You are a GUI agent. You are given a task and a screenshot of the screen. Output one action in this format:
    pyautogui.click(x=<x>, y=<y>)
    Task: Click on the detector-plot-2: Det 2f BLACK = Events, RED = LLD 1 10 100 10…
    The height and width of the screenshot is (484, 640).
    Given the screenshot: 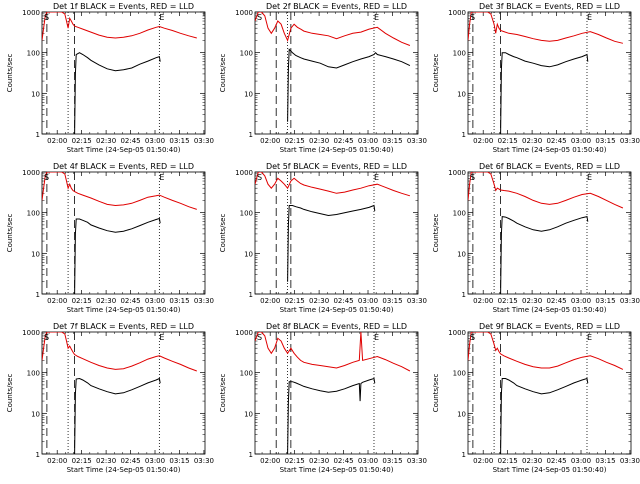 What is the action you would take?
    pyautogui.click(x=323, y=78)
    